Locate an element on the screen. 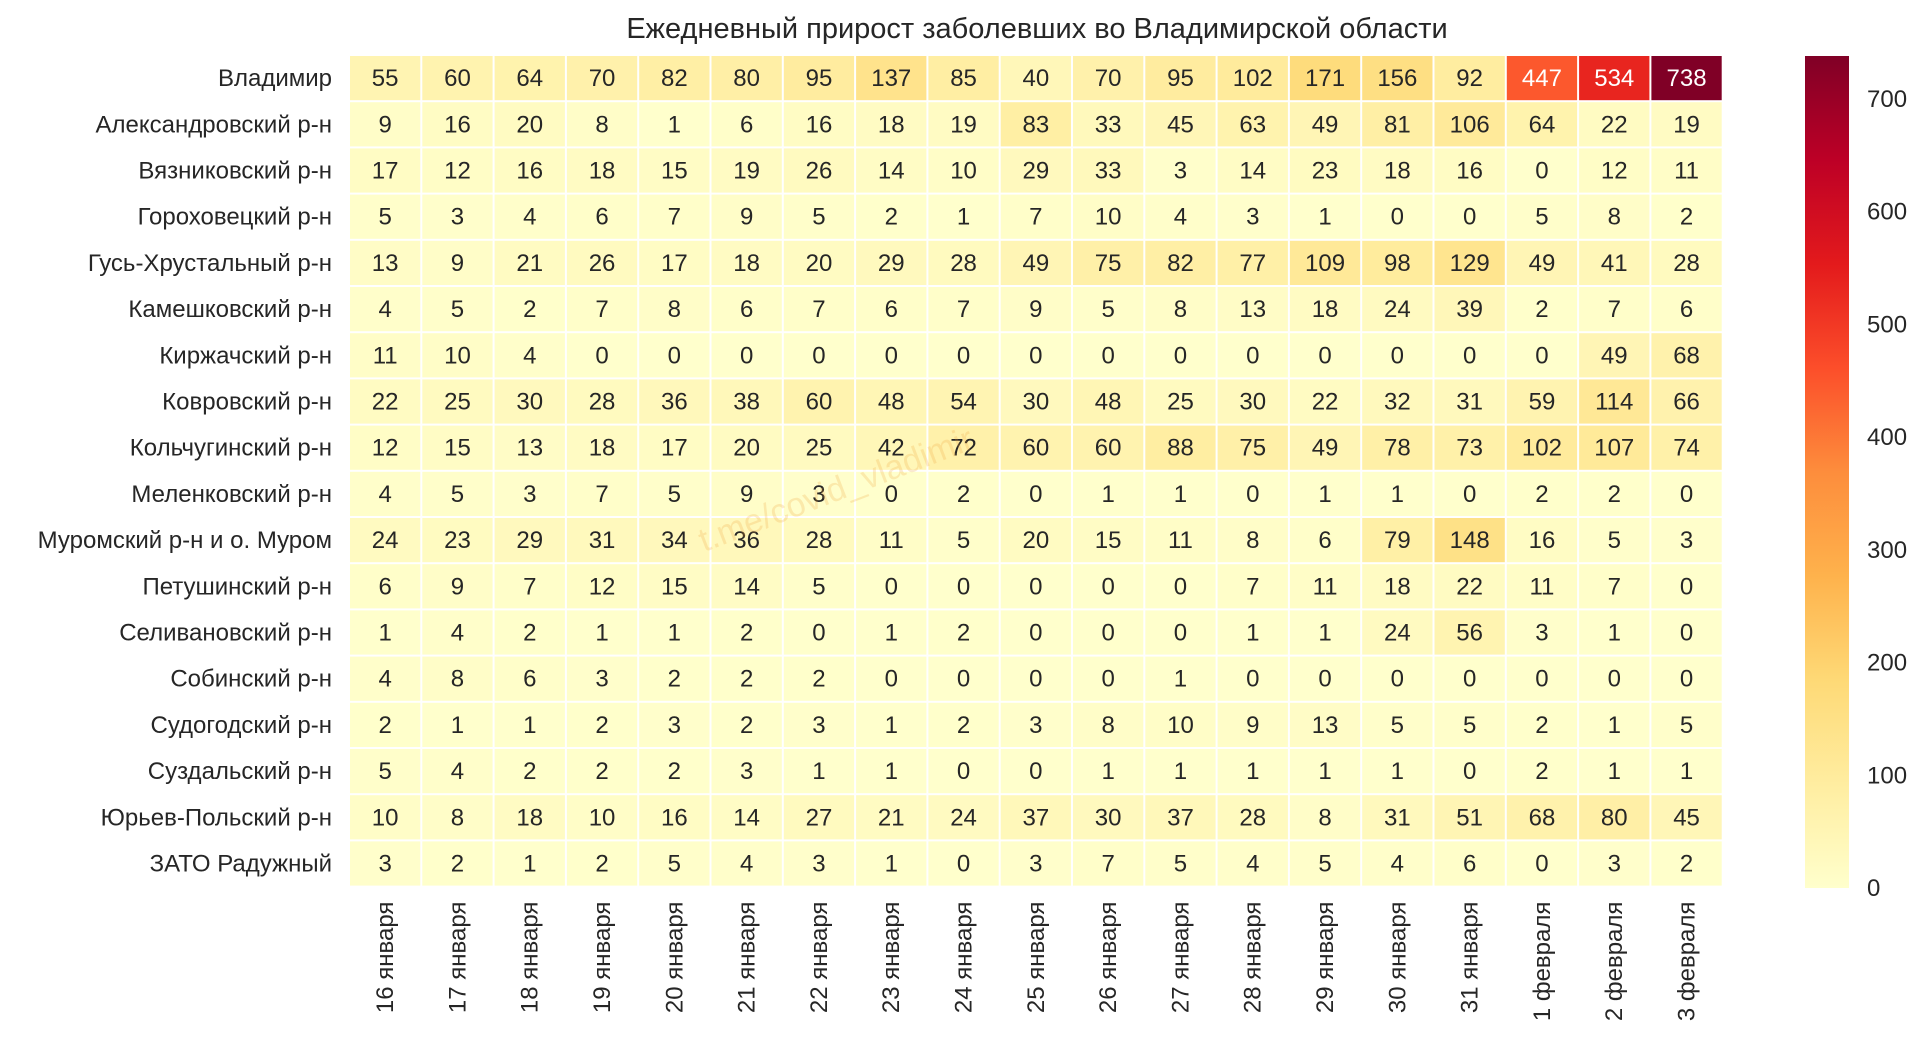 Image resolution: width=1920 pixels, height=1055 pixels. cell-value-label: 148 is located at coordinates (1470, 540).